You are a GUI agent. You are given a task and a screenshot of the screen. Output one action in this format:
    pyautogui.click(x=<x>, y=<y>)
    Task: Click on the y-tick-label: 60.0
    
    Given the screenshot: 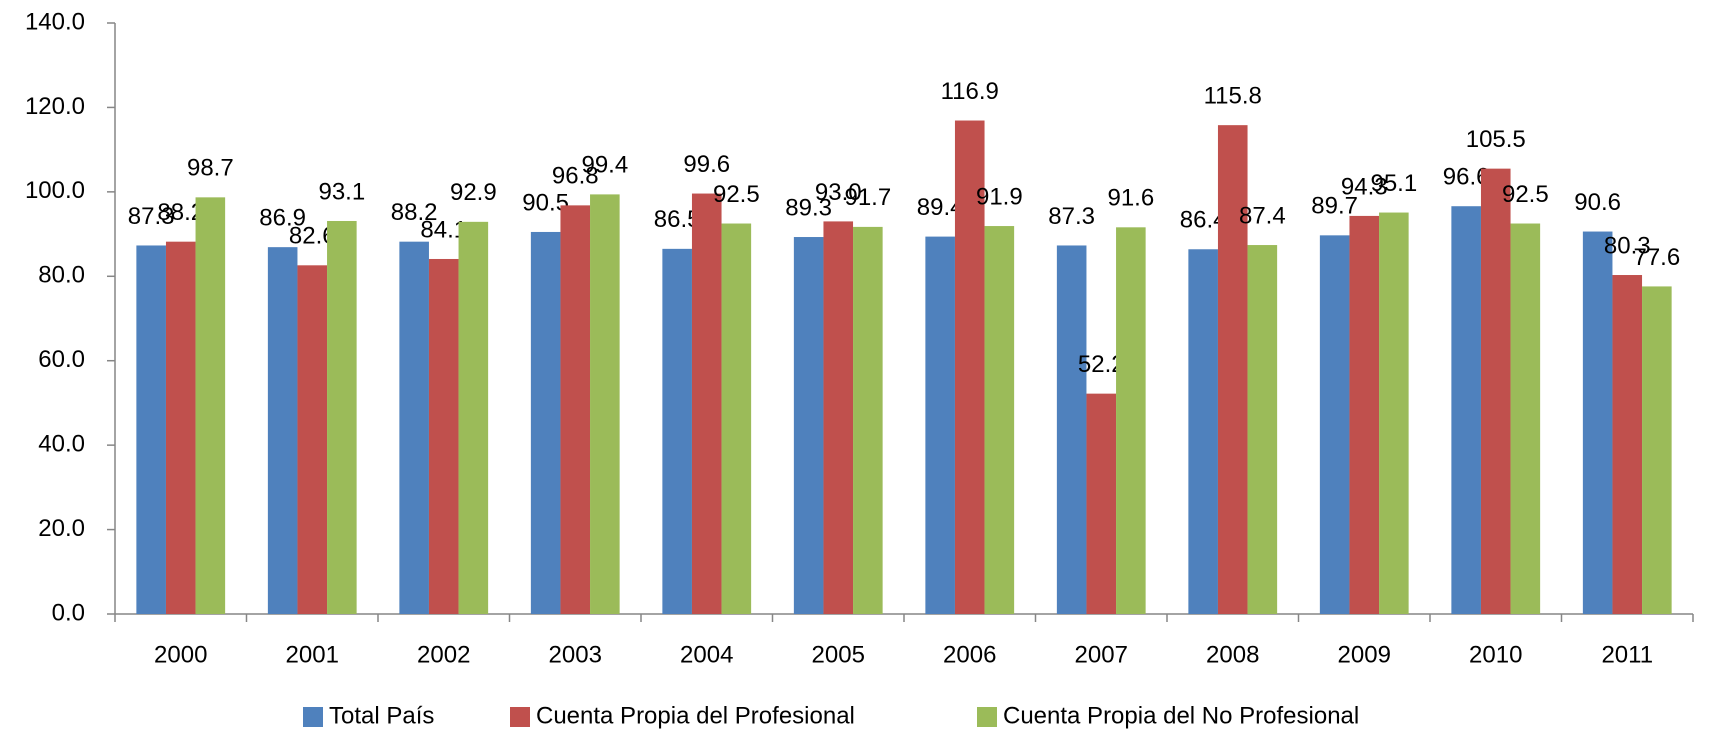 What is the action you would take?
    pyautogui.click(x=61, y=359)
    